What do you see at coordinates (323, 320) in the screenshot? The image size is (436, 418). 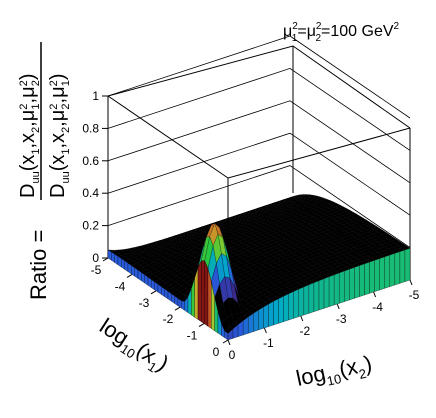 I see `x2-axis-ticks: 0 -1 -2 -3 -4 -5` at bounding box center [323, 320].